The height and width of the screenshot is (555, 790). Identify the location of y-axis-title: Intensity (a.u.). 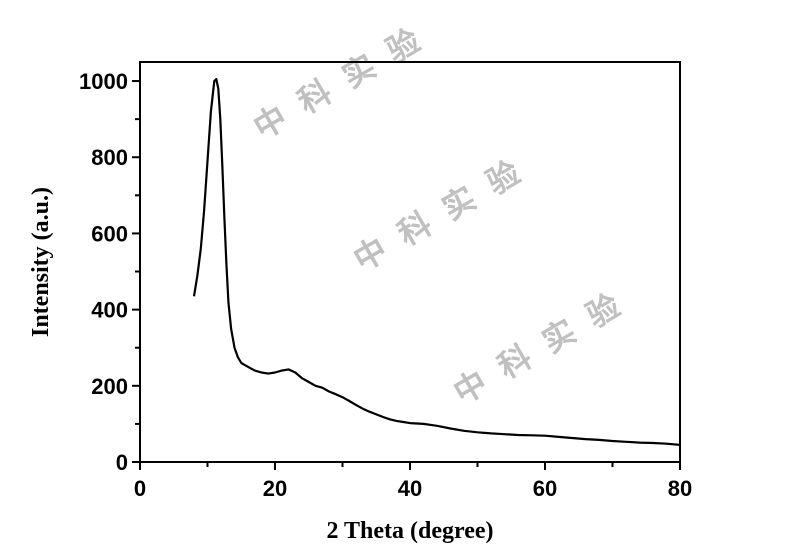
(41, 262).